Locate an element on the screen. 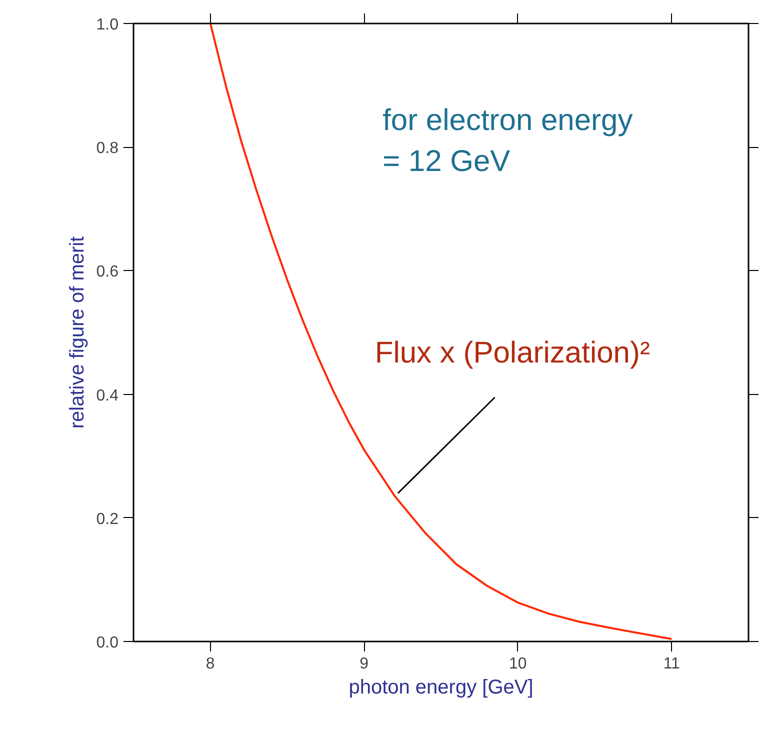 The height and width of the screenshot is (734, 776). y-axis-title: relative figure of merit is located at coordinates (77, 332).